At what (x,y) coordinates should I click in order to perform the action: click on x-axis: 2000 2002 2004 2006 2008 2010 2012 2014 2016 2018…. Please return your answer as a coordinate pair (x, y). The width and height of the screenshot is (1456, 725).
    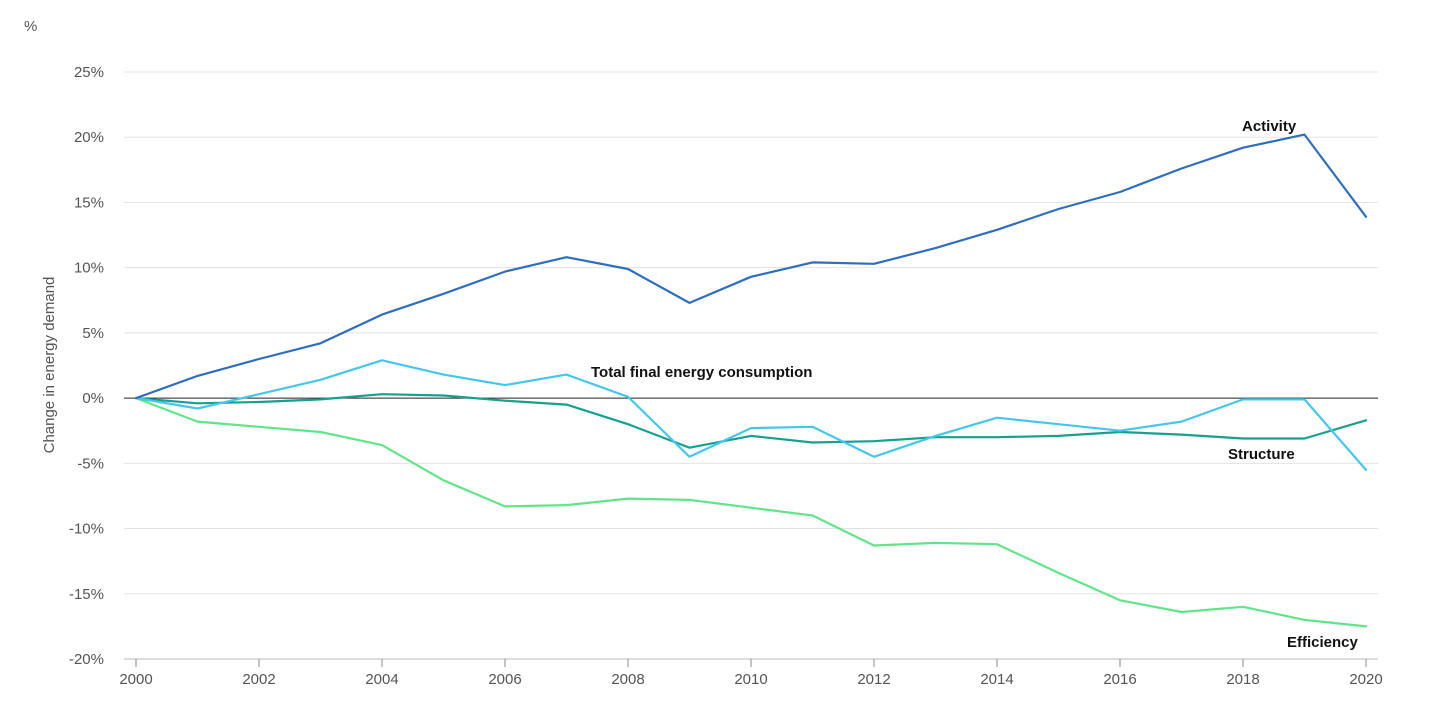
    Looking at the image, I should click on (751, 673).